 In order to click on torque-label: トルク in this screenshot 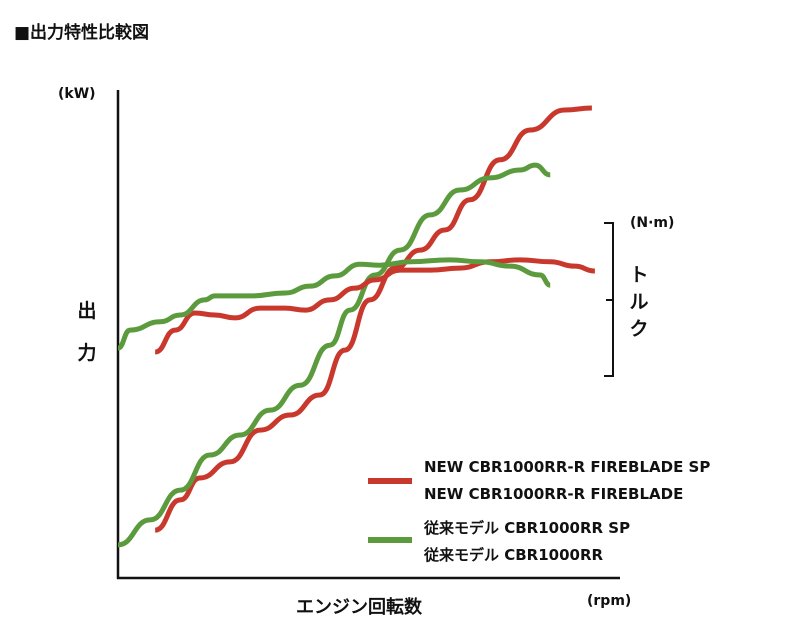, I will do `click(639, 302)`.